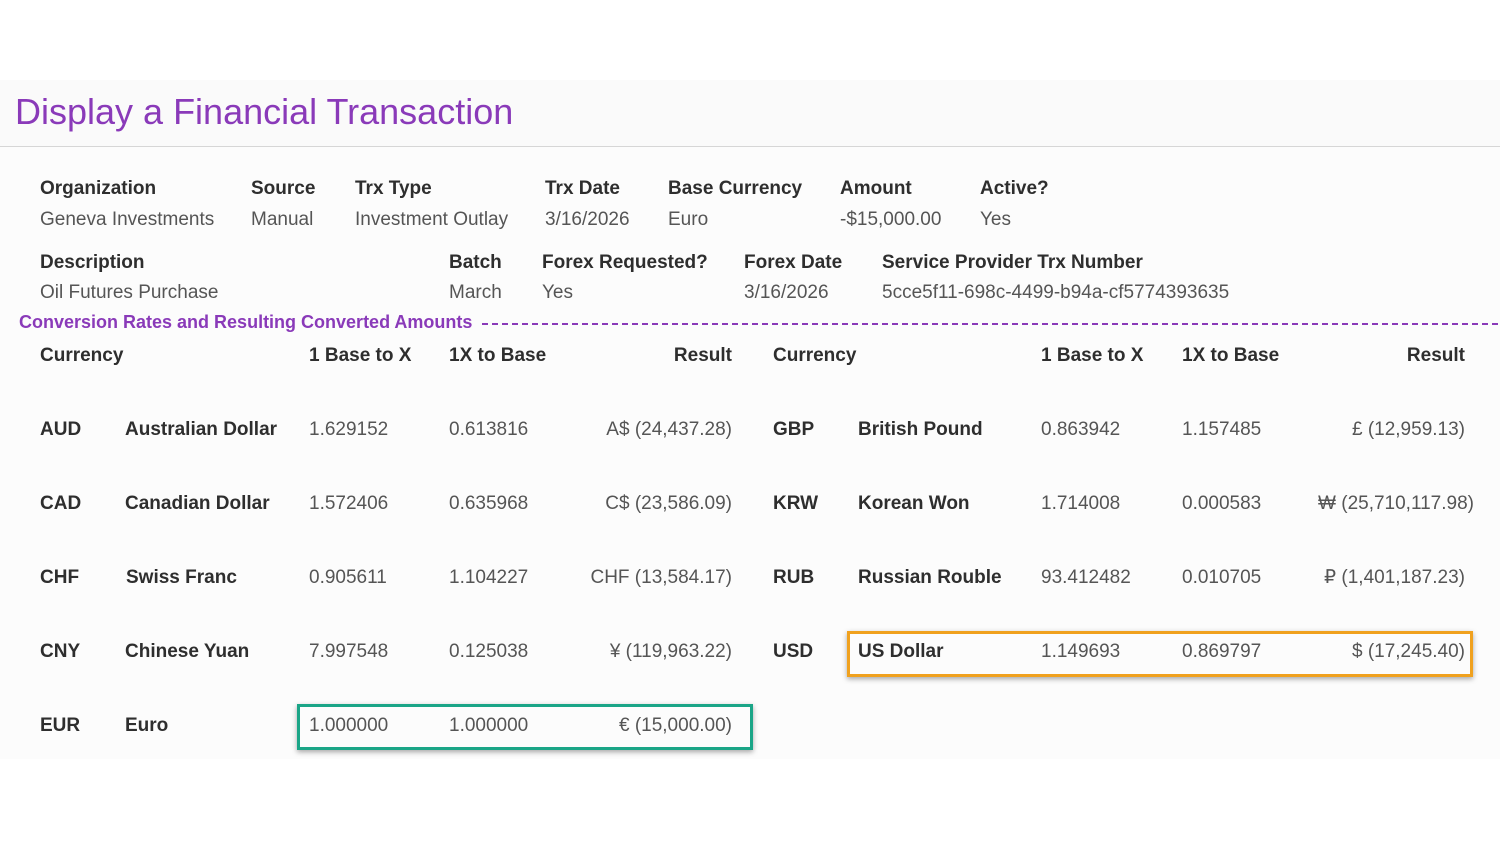 The image size is (1500, 844). What do you see at coordinates (489, 503) in the screenshot?
I see `rate-x-to-base: 0.635968` at bounding box center [489, 503].